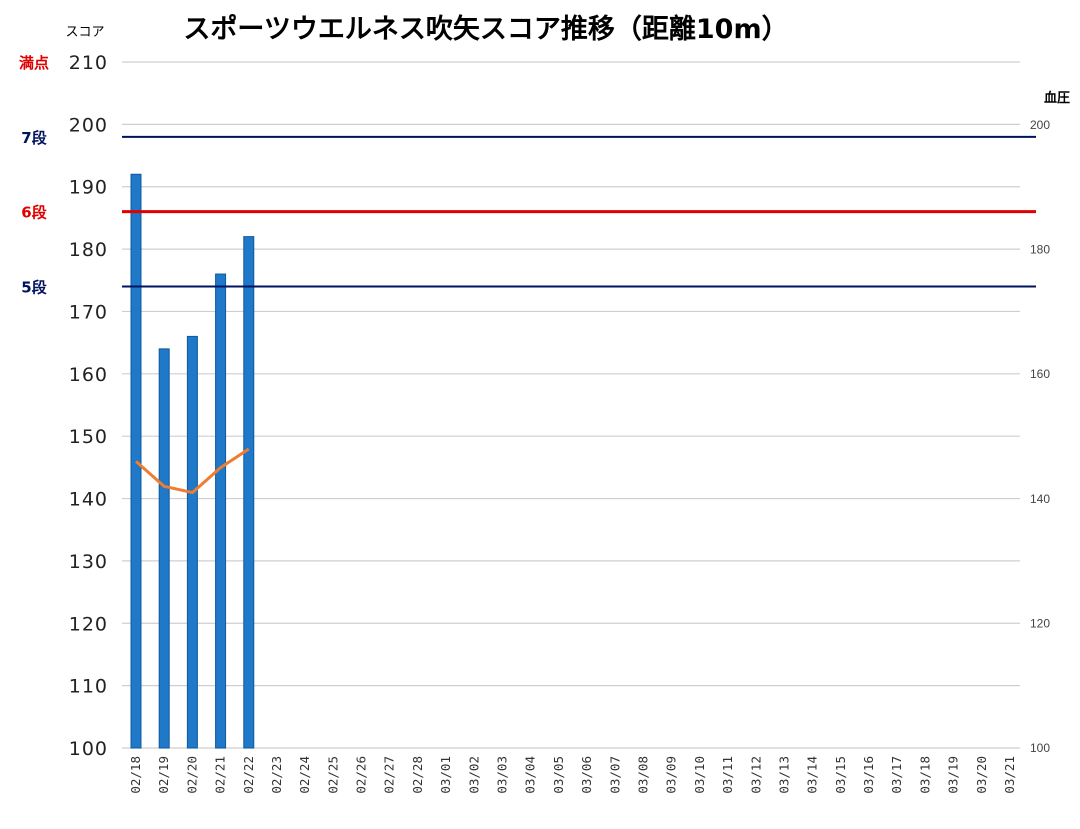 Image resolution: width=1080 pixels, height=829 pixels. I want to click on x-tick-label: 02/20, so click(191, 775).